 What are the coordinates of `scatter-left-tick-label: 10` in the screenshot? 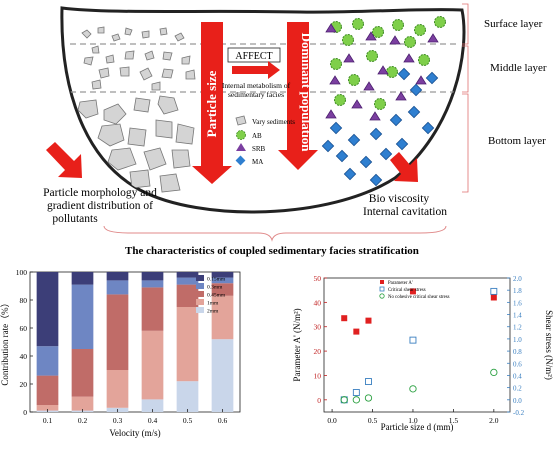 It's located at (318, 375).